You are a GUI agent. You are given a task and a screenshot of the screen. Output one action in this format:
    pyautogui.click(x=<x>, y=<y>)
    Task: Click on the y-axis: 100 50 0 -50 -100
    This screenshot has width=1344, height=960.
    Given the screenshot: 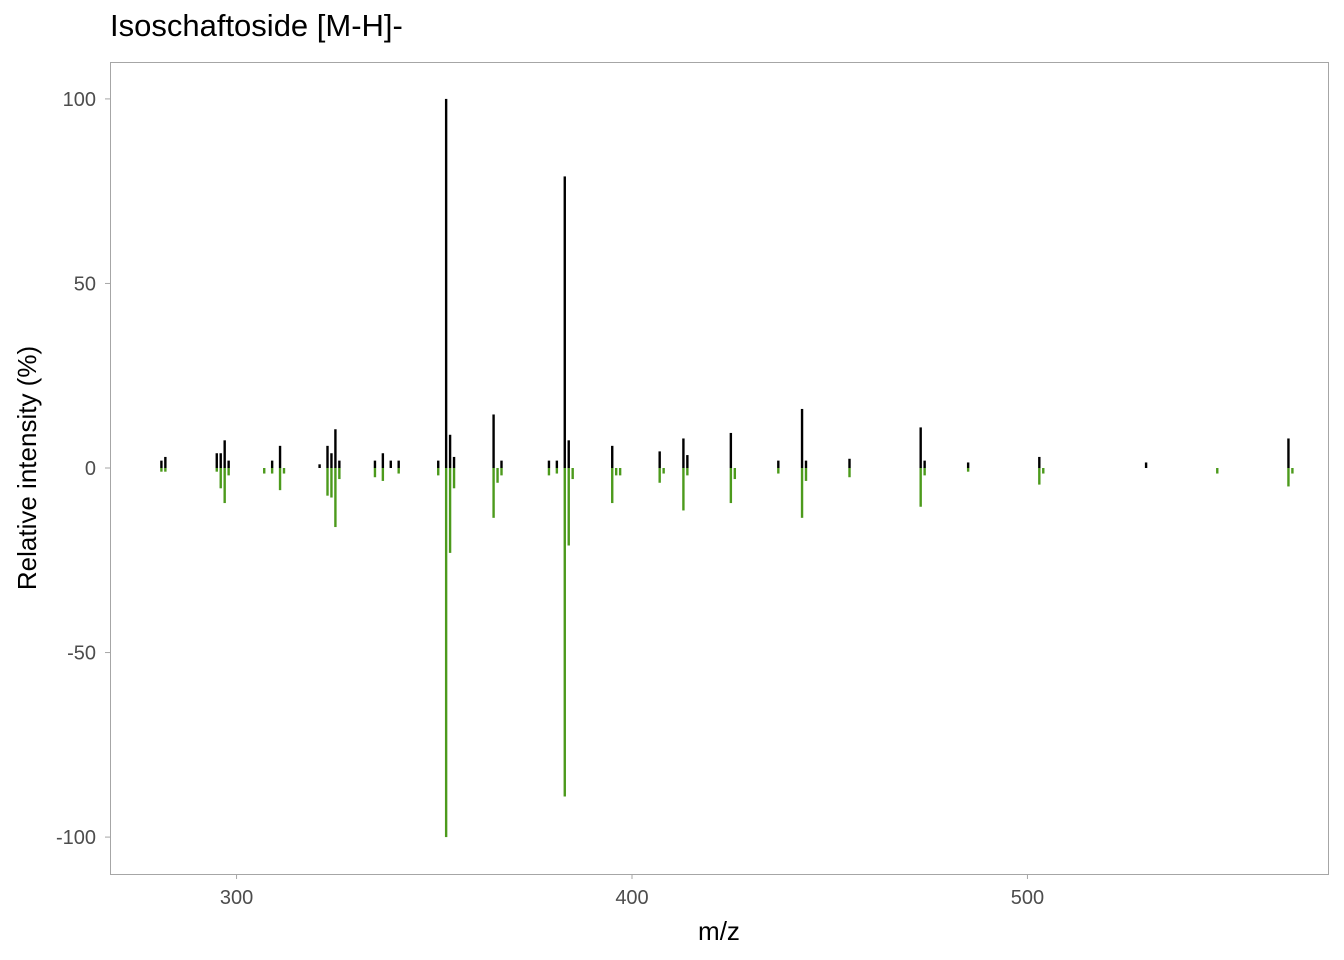 What is the action you would take?
    pyautogui.click(x=83, y=469)
    